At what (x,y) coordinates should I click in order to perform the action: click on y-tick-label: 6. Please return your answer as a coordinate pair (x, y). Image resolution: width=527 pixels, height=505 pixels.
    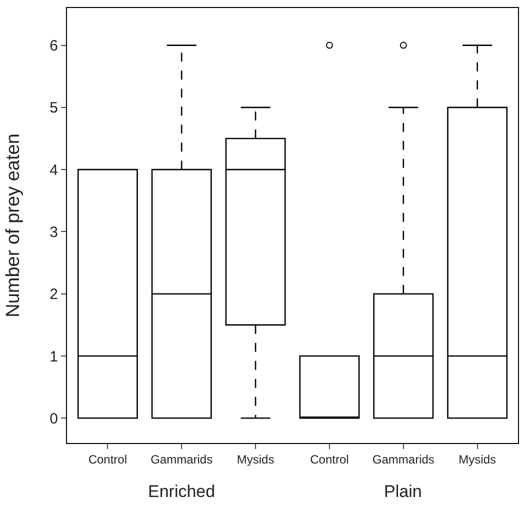
    Looking at the image, I should click on (54, 46).